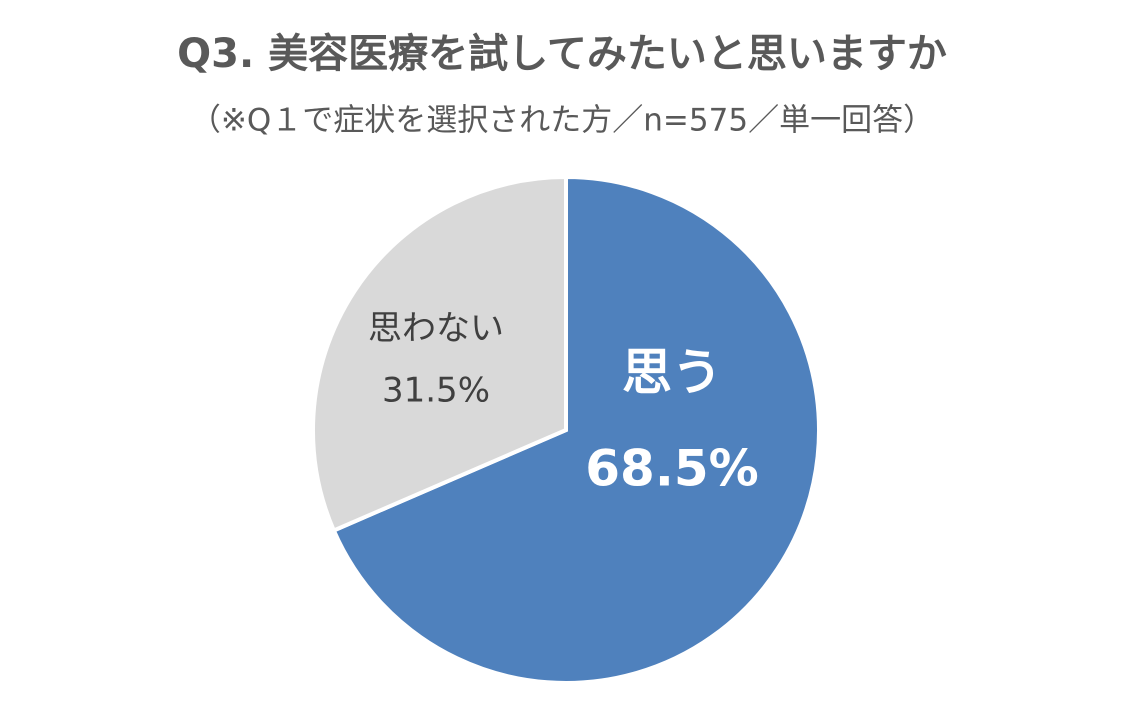 Image resolution: width=1124 pixels, height=711 pixels. Describe the element at coordinates (671, 469) in the screenshot. I see `slice-value-label: 68.5%` at that location.